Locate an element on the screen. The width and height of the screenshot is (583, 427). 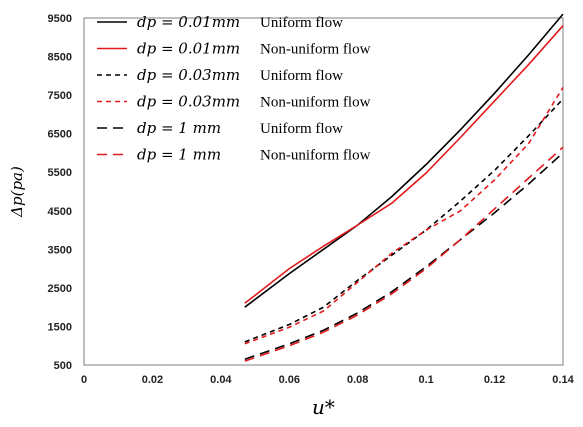
x-tick-label: 0.14 is located at coordinates (563, 380).